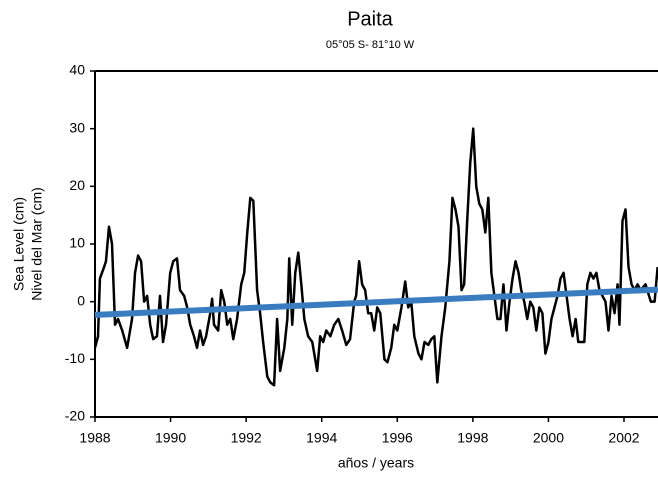 This screenshot has height=478, width=658. Describe the element at coordinates (376, 463) in the screenshot. I see `x-axis-label: años / years` at that location.